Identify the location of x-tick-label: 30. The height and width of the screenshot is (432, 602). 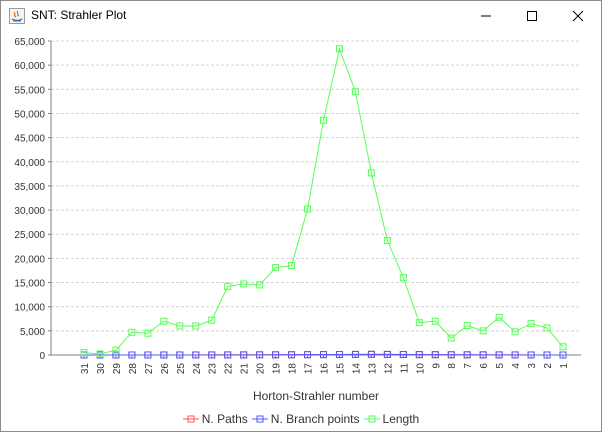
(101, 369).